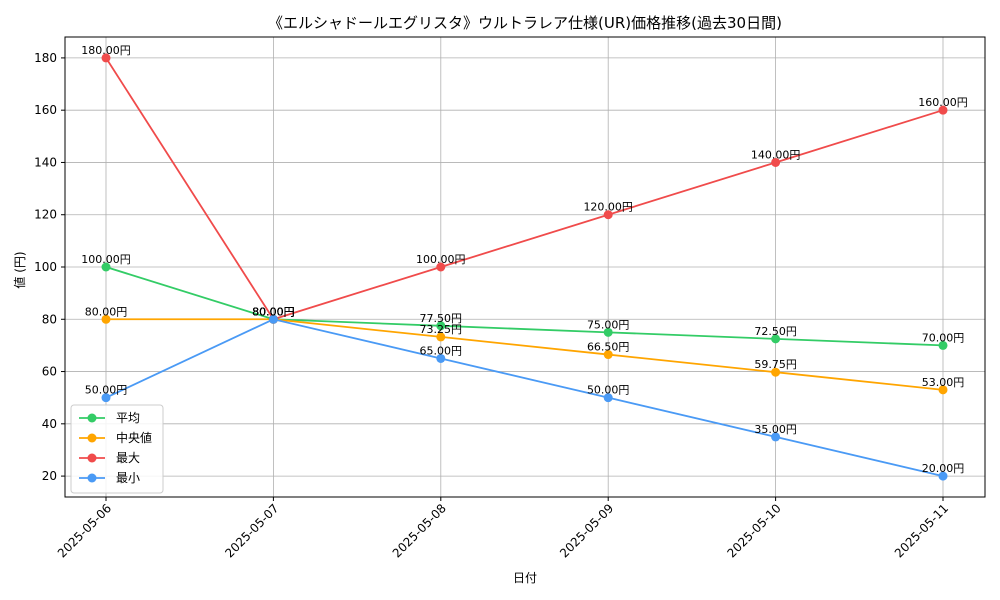 The width and height of the screenshot is (1000, 600). Describe the element at coordinates (49, 476) in the screenshot. I see `y-tick-label: 20` at that location.